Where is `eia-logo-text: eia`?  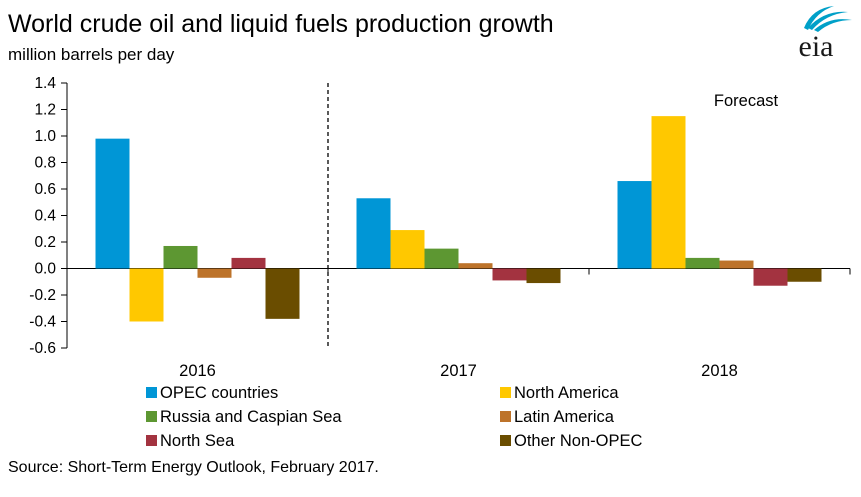 eia-logo-text: eia is located at coordinates (816, 46).